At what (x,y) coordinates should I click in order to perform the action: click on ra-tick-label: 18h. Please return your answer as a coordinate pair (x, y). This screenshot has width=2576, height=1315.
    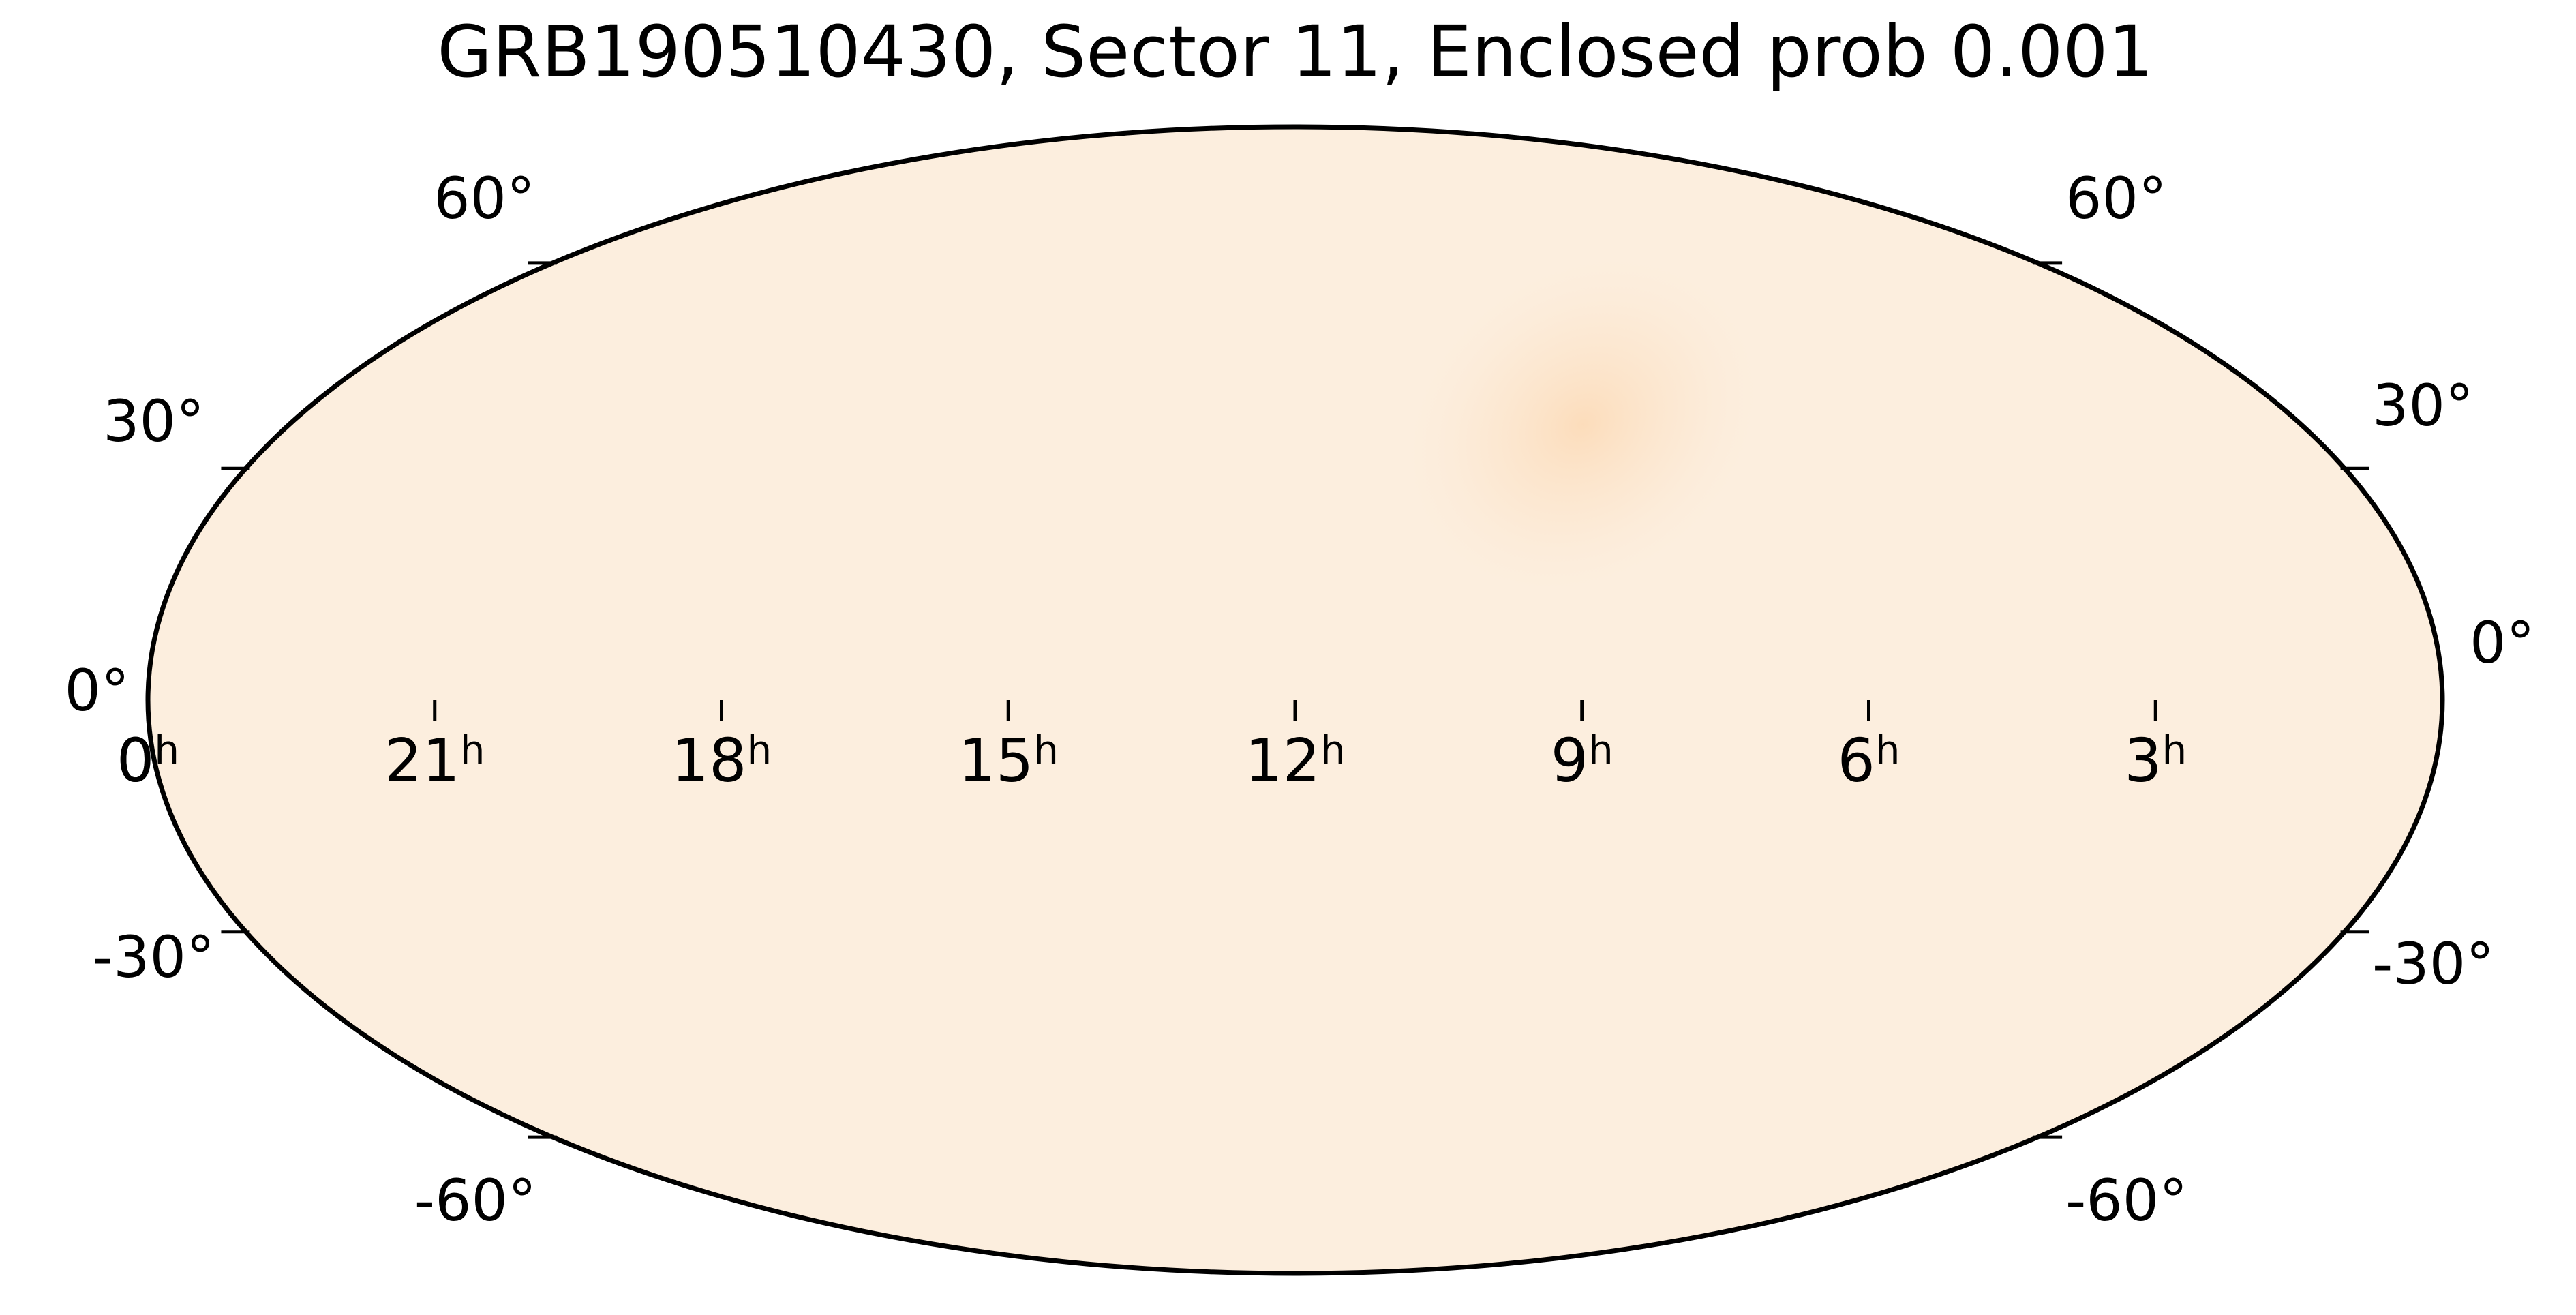
    Looking at the image, I should click on (722, 761).